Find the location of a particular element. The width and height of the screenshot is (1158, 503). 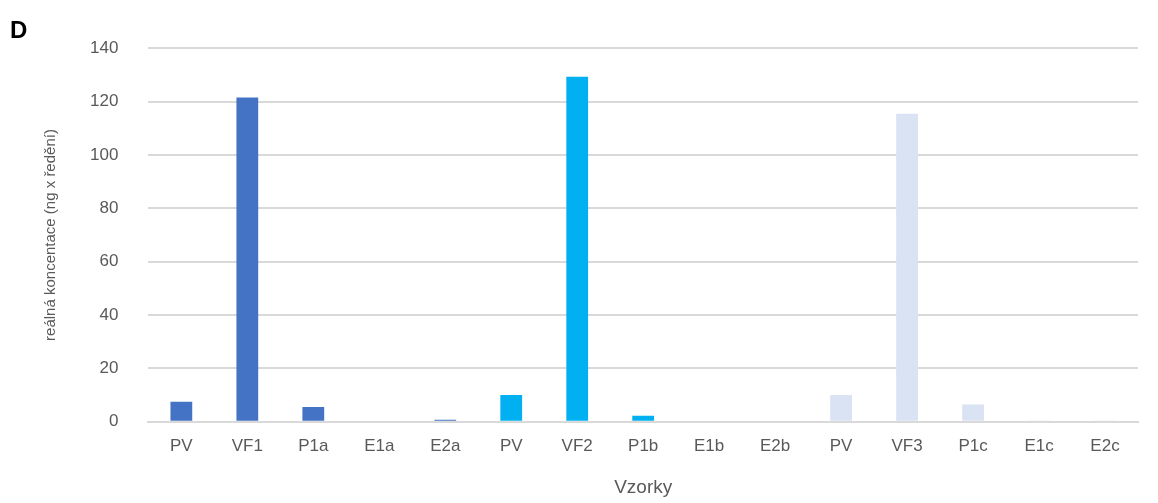

x-tick-label: E1b is located at coordinates (709, 445).